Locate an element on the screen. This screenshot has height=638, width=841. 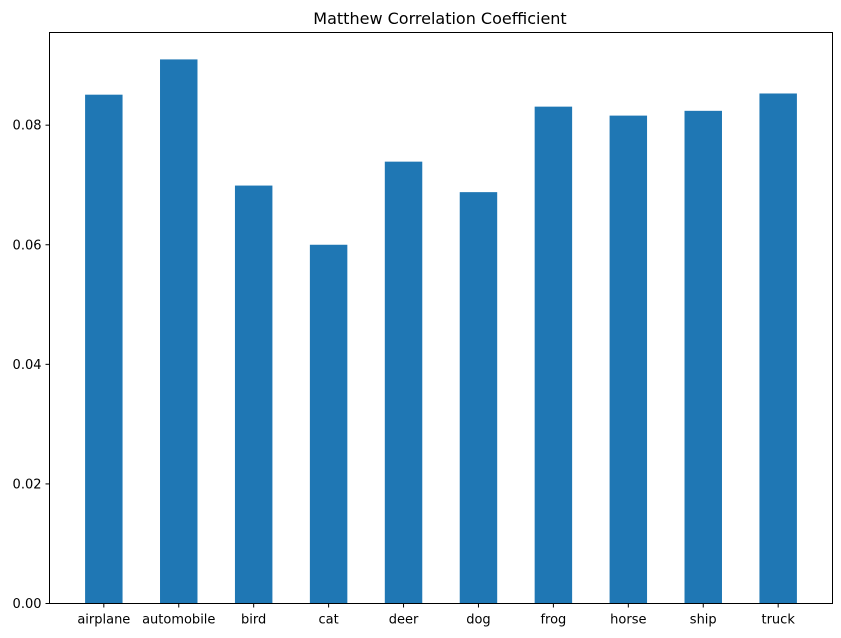
chart-title: Matthew Correlation Coefficient is located at coordinates (439, 18).